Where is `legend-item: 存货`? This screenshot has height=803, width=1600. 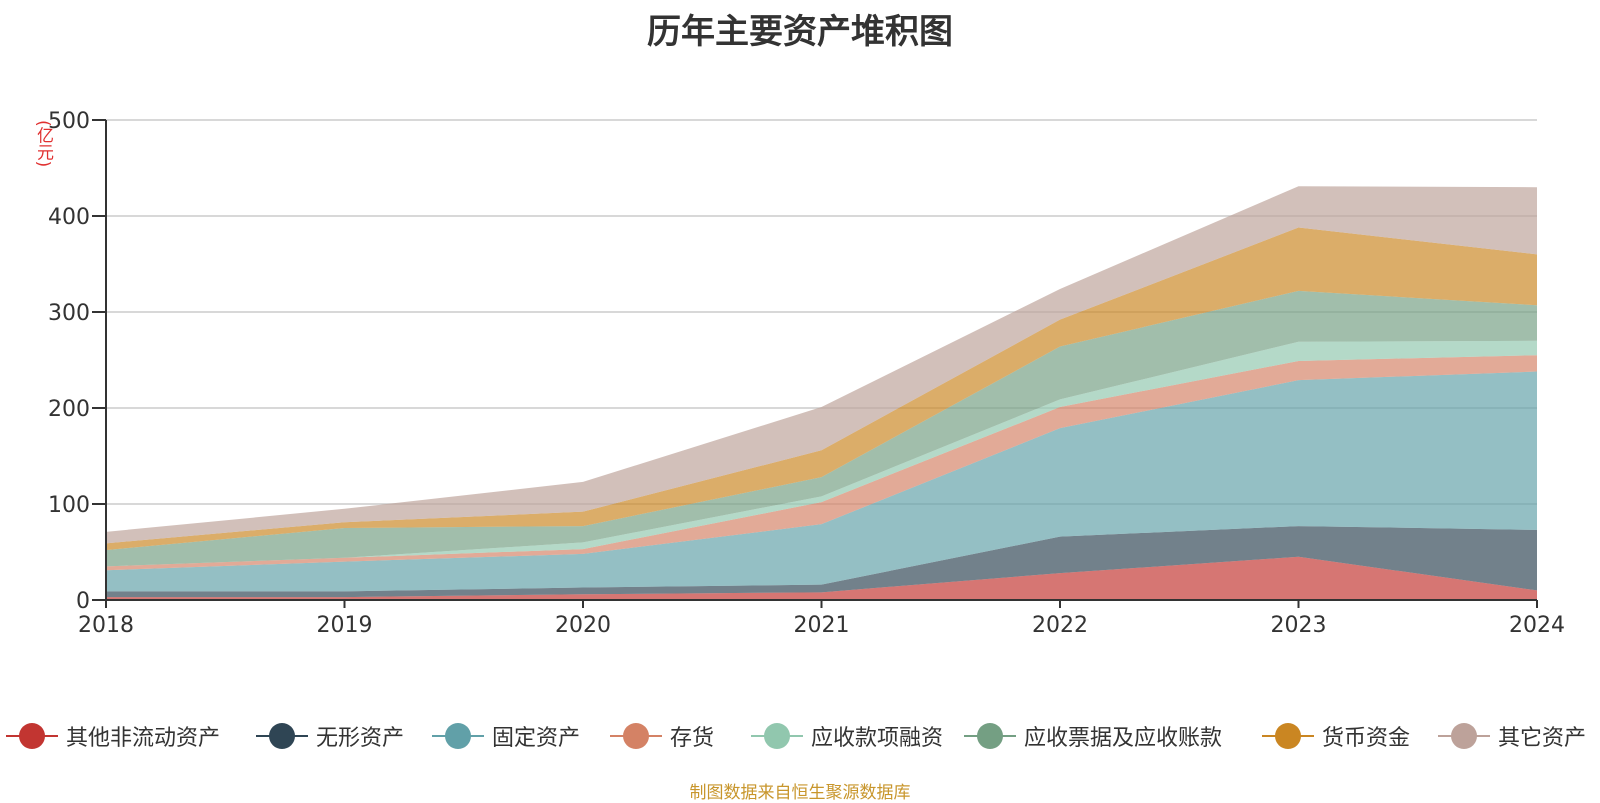
legend-item: 存货 is located at coordinates (662, 736).